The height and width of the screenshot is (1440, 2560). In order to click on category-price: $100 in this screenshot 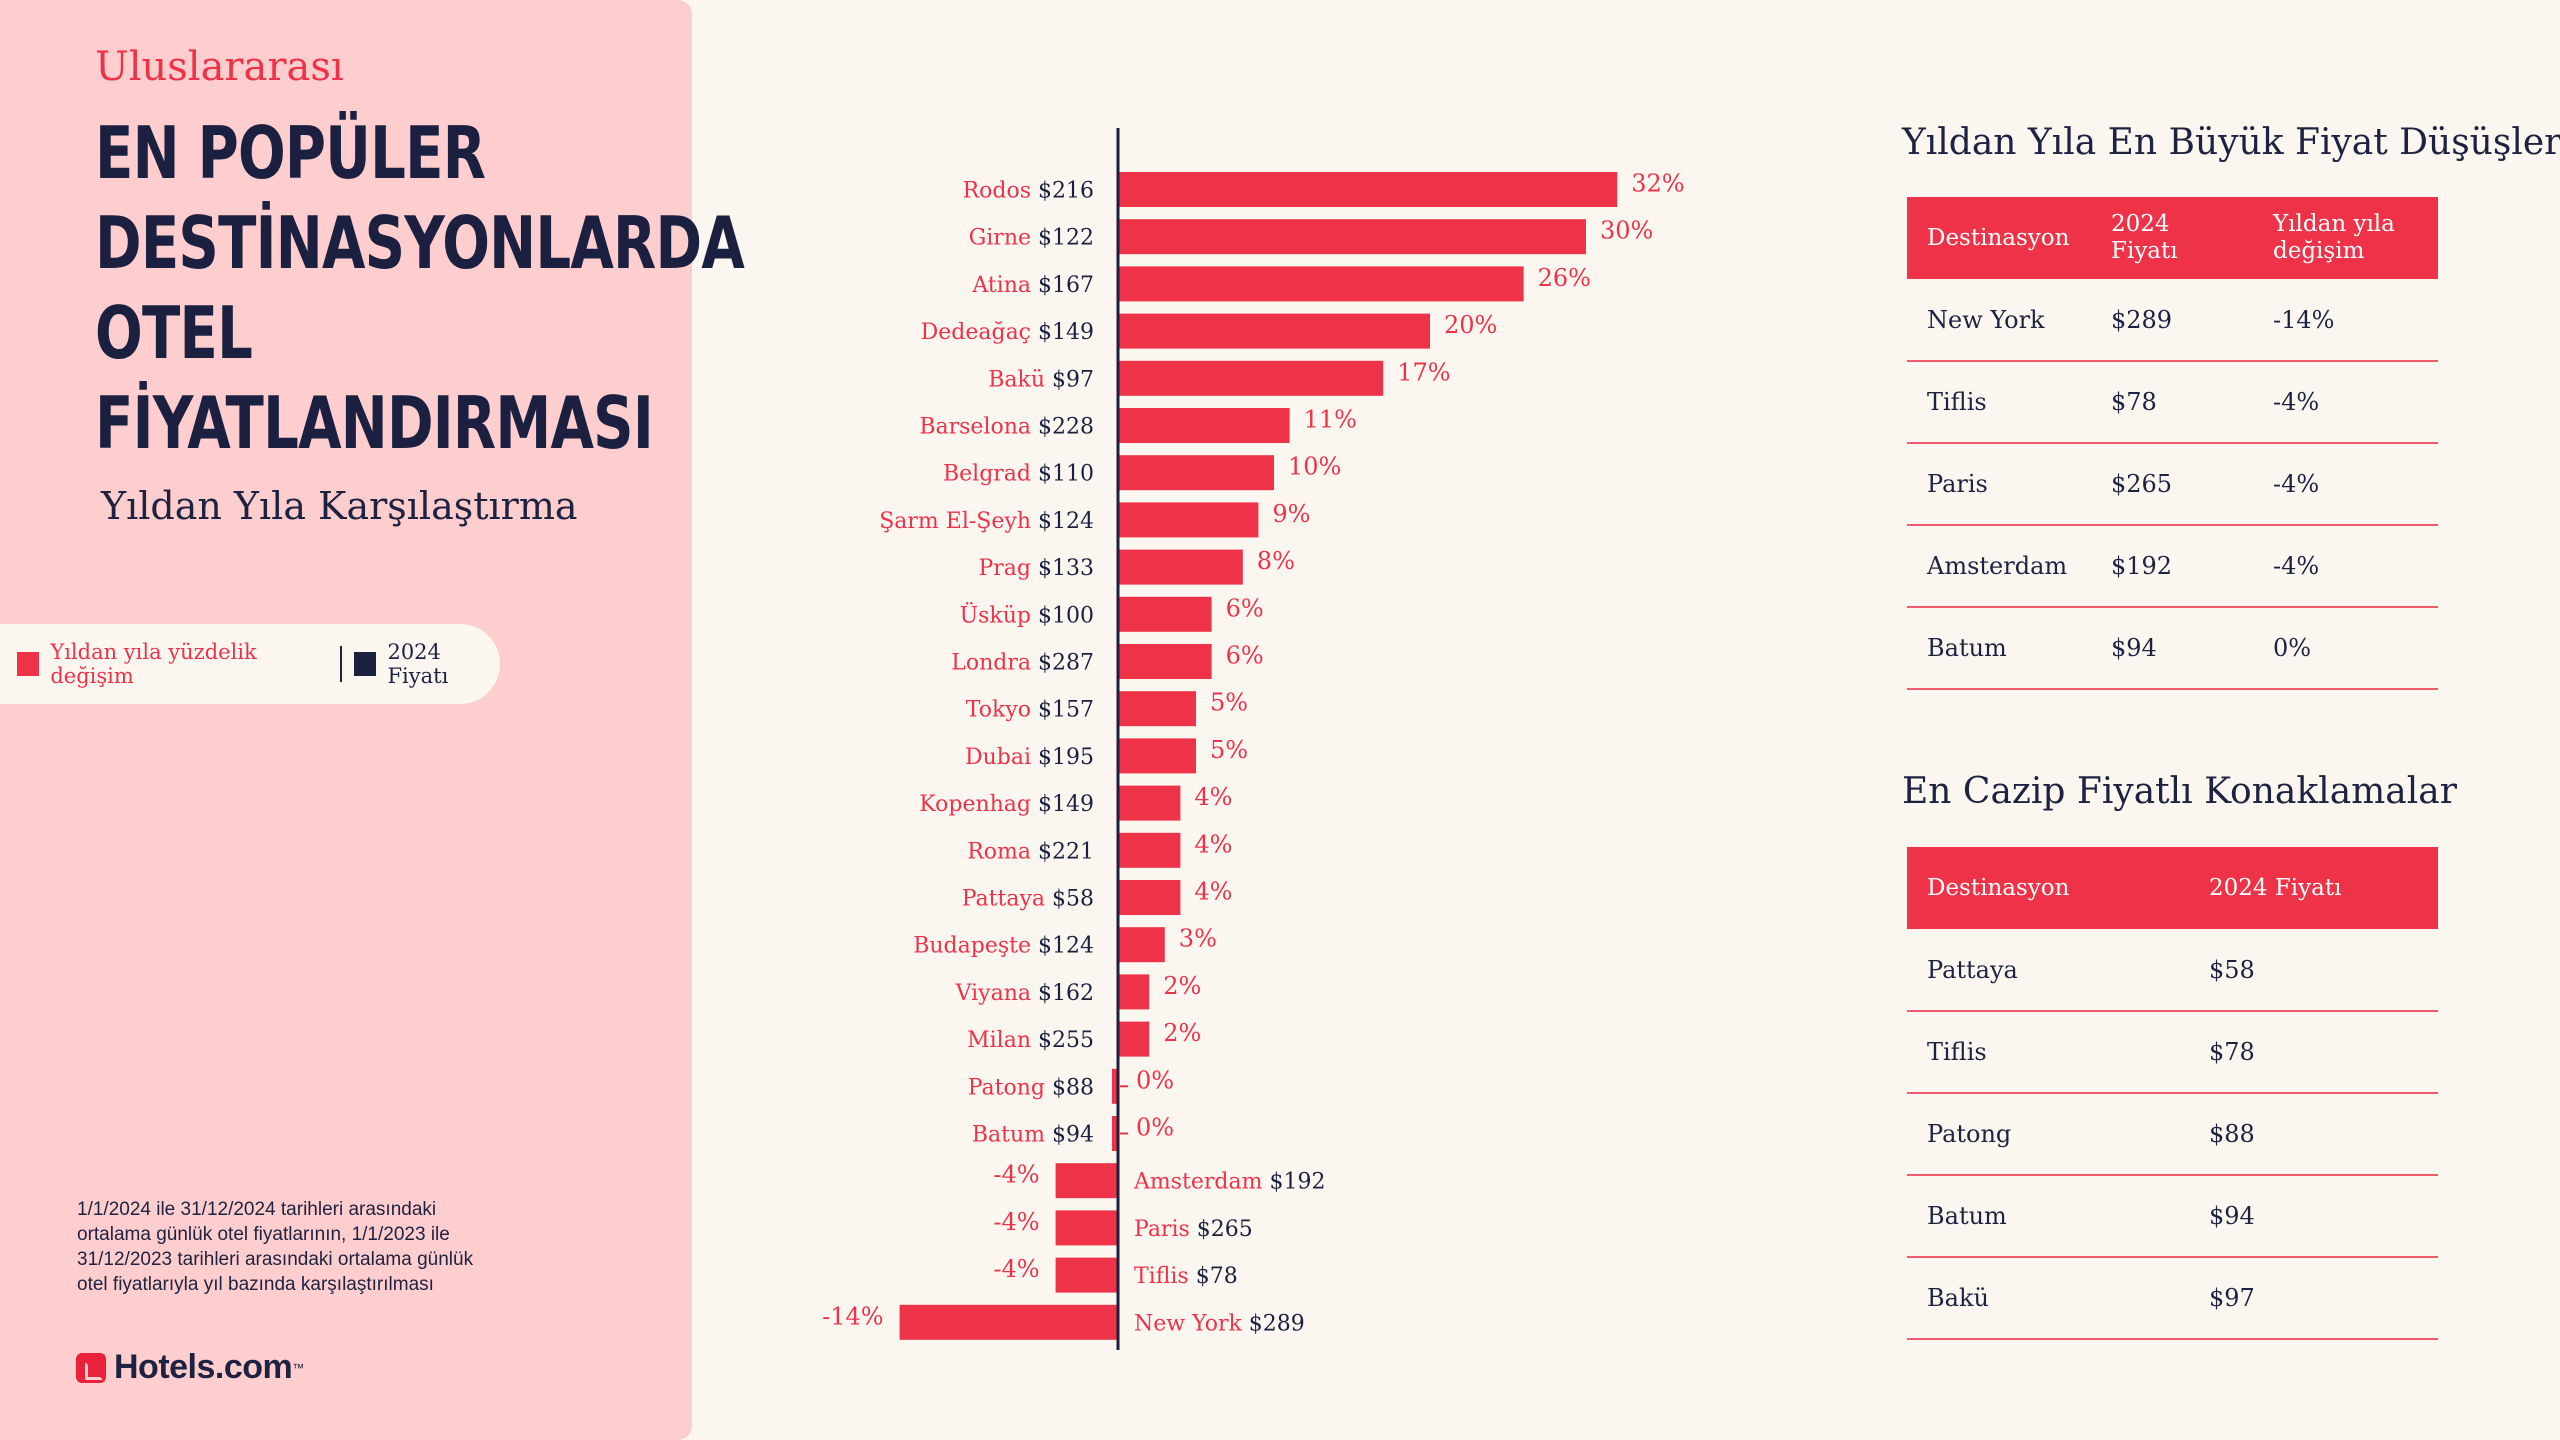, I will do `click(1066, 615)`.